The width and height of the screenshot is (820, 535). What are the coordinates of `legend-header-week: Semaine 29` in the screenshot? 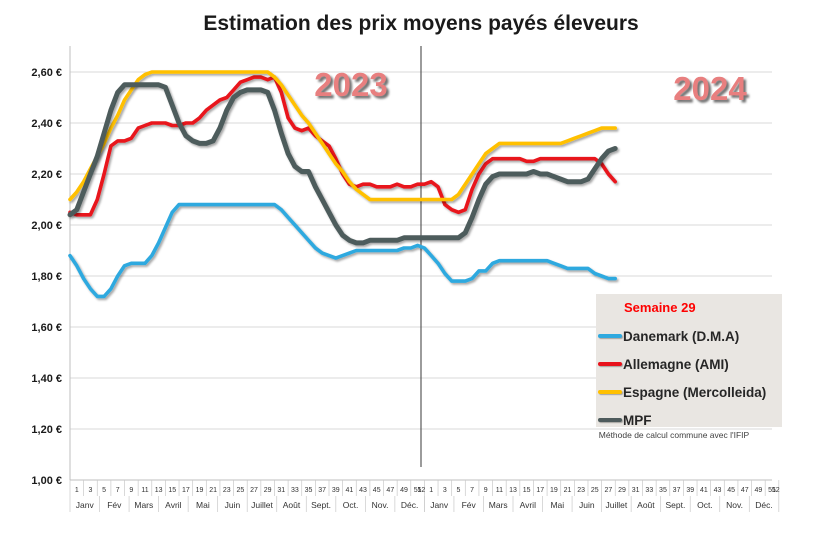 It's located at (660, 307).